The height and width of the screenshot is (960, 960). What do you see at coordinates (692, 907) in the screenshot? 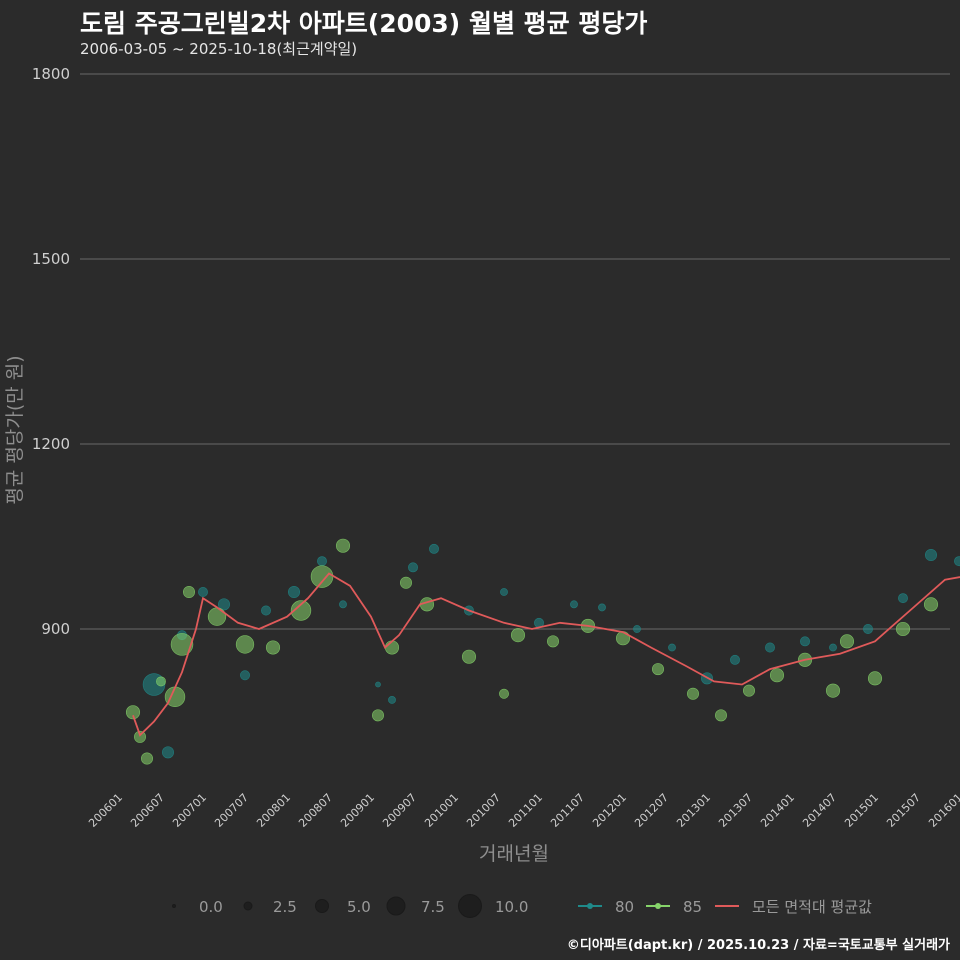
I see `color-legend-label: 85` at bounding box center [692, 907].